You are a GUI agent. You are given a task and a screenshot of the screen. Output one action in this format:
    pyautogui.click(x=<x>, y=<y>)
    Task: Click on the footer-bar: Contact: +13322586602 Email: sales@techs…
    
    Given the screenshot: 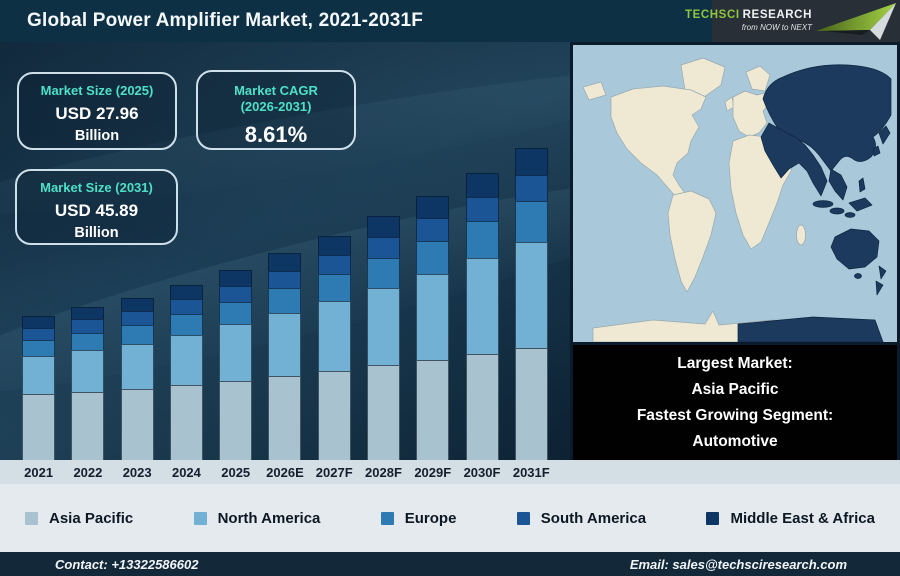 What is the action you would take?
    pyautogui.click(x=450, y=564)
    